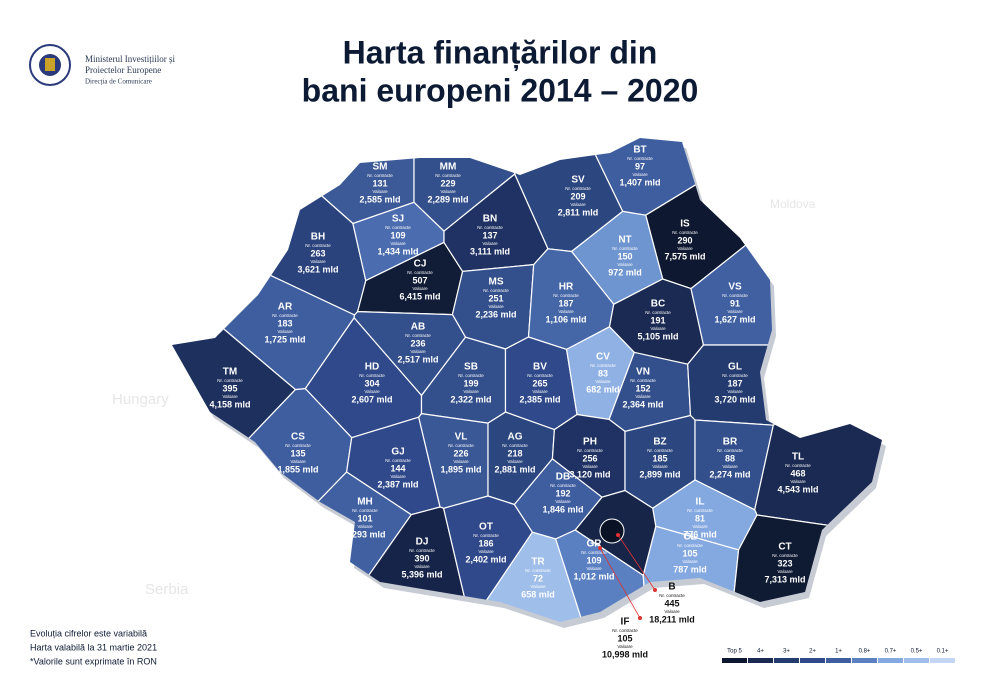 The width and height of the screenshot is (1000, 688). Describe the element at coordinates (735, 303) in the screenshot. I see `contracts-value: 91` at that location.